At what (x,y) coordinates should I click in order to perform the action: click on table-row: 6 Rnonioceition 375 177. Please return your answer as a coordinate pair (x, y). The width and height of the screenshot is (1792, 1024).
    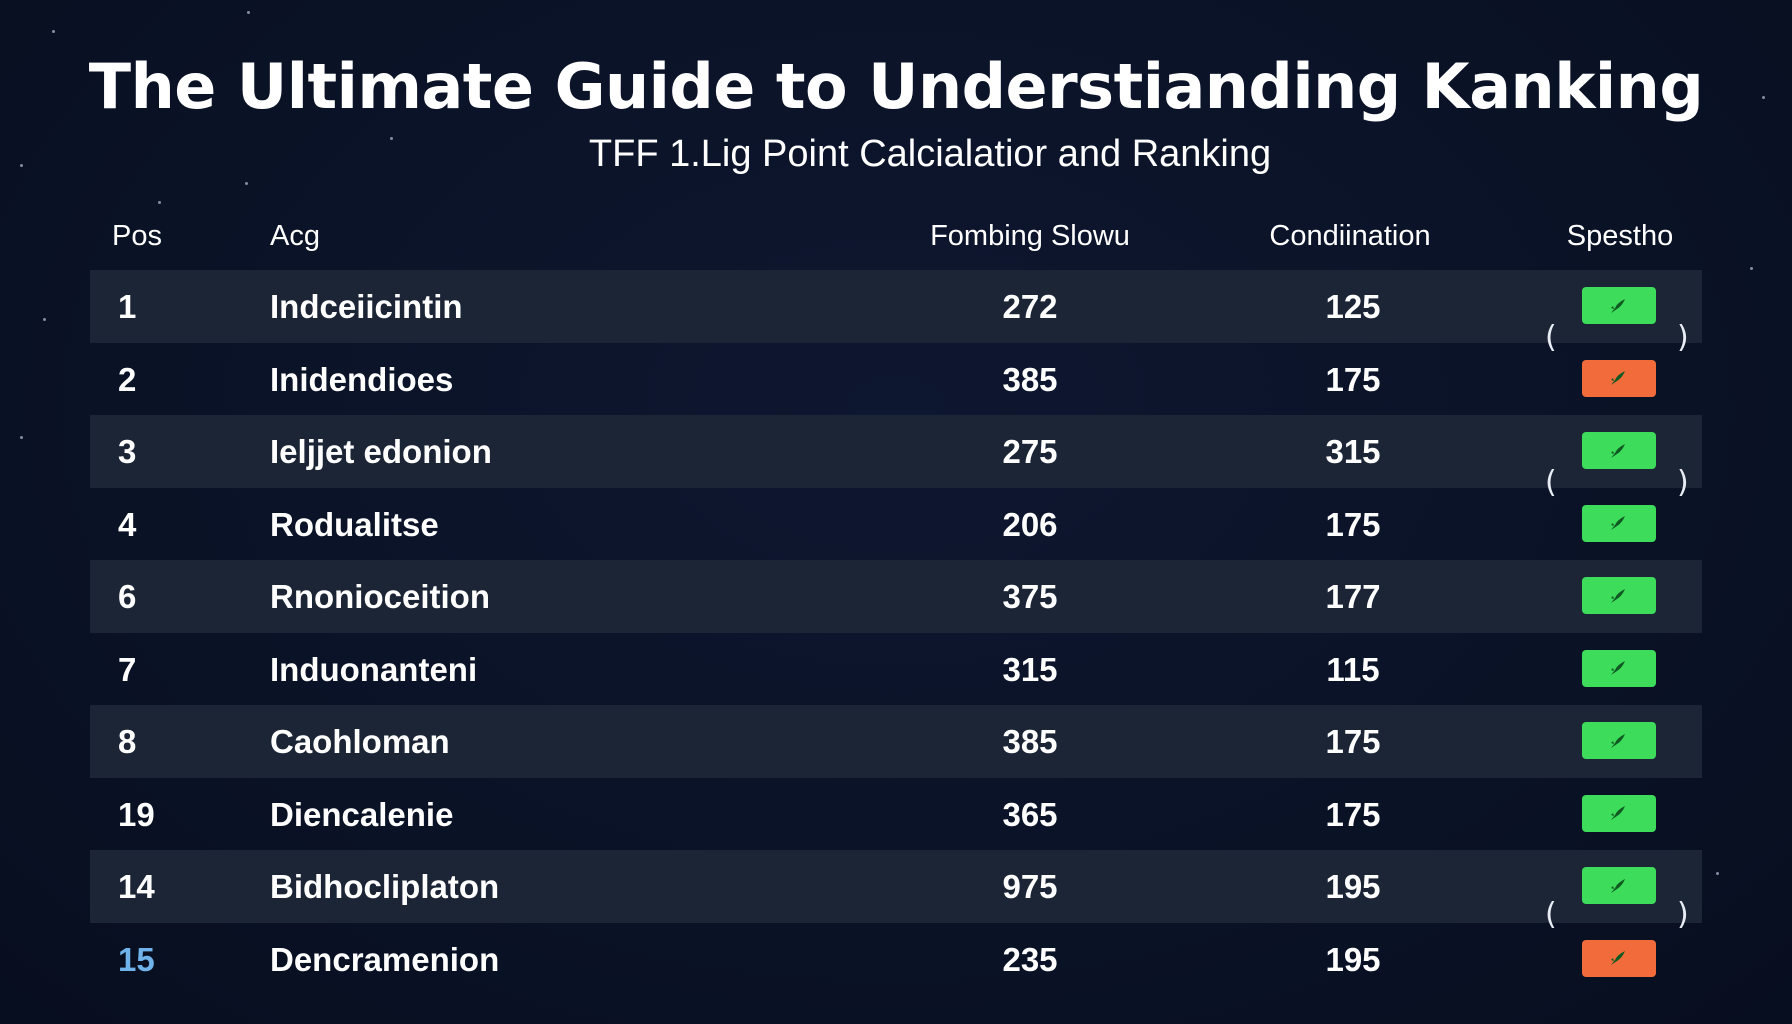
    Looking at the image, I should click on (896, 596).